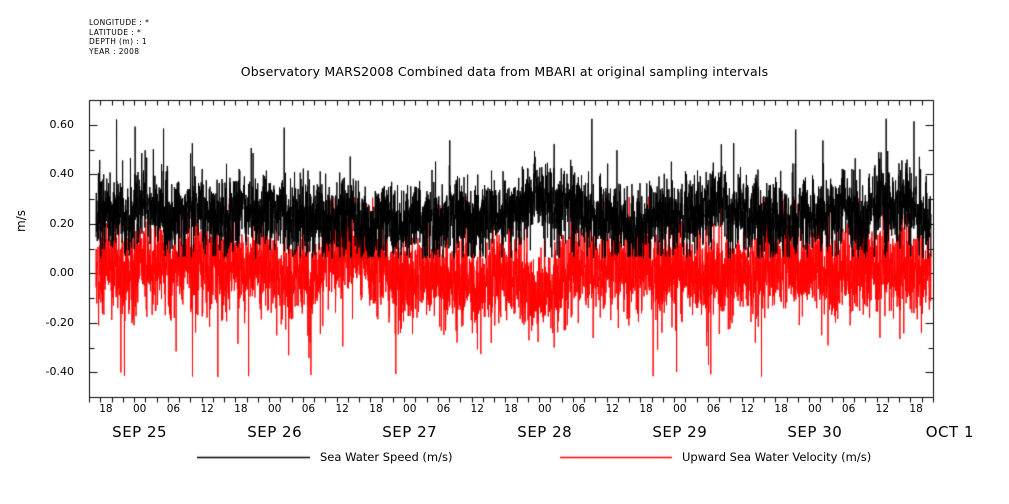 This screenshot has height=504, width=1009. I want to click on x-axis-date-label: SEP 27, so click(410, 432).